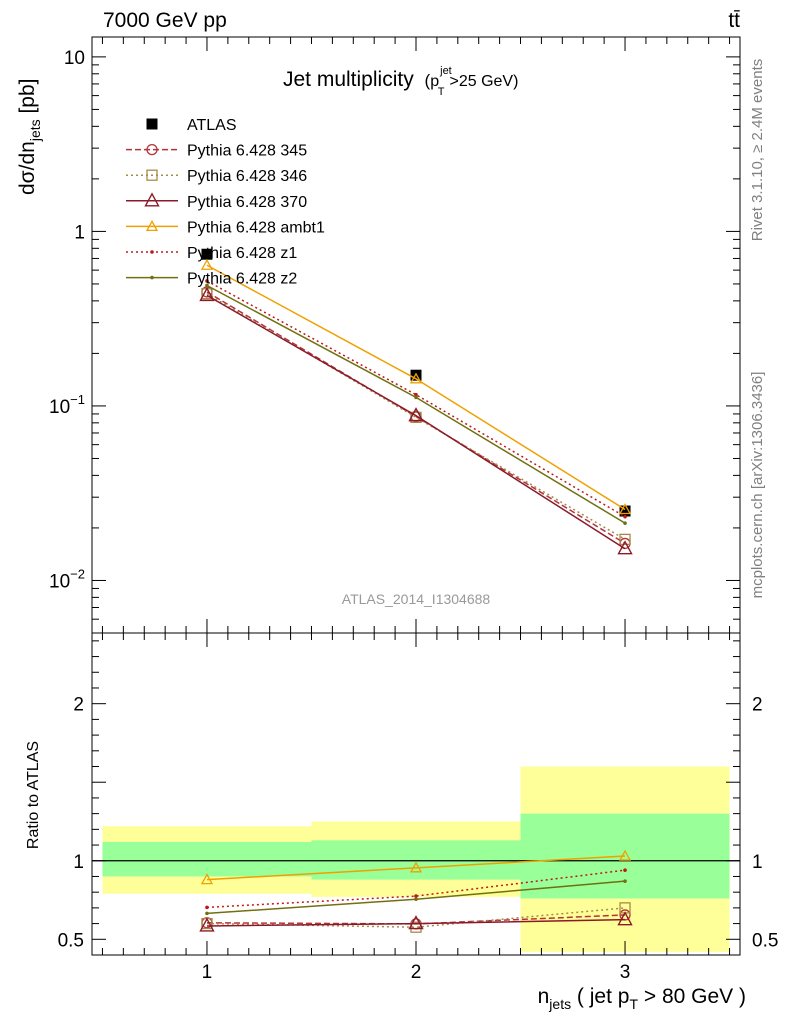 Image resolution: width=786 pixels, height=1024 pixels. What do you see at coordinates (33, 795) in the screenshot?
I see `ratio-y-axis-label: Ratio to ATLAS` at bounding box center [33, 795].